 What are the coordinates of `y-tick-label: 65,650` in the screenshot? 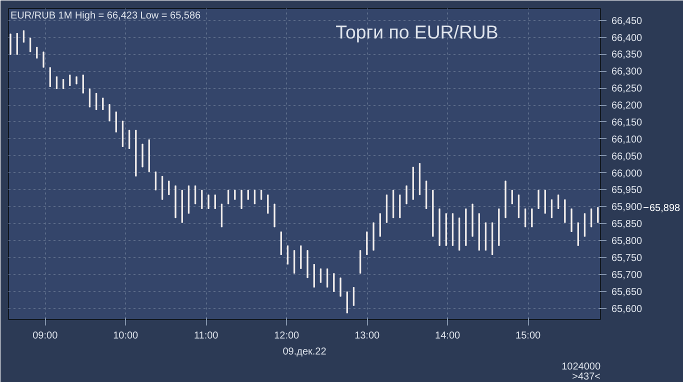 It's located at (627, 292).